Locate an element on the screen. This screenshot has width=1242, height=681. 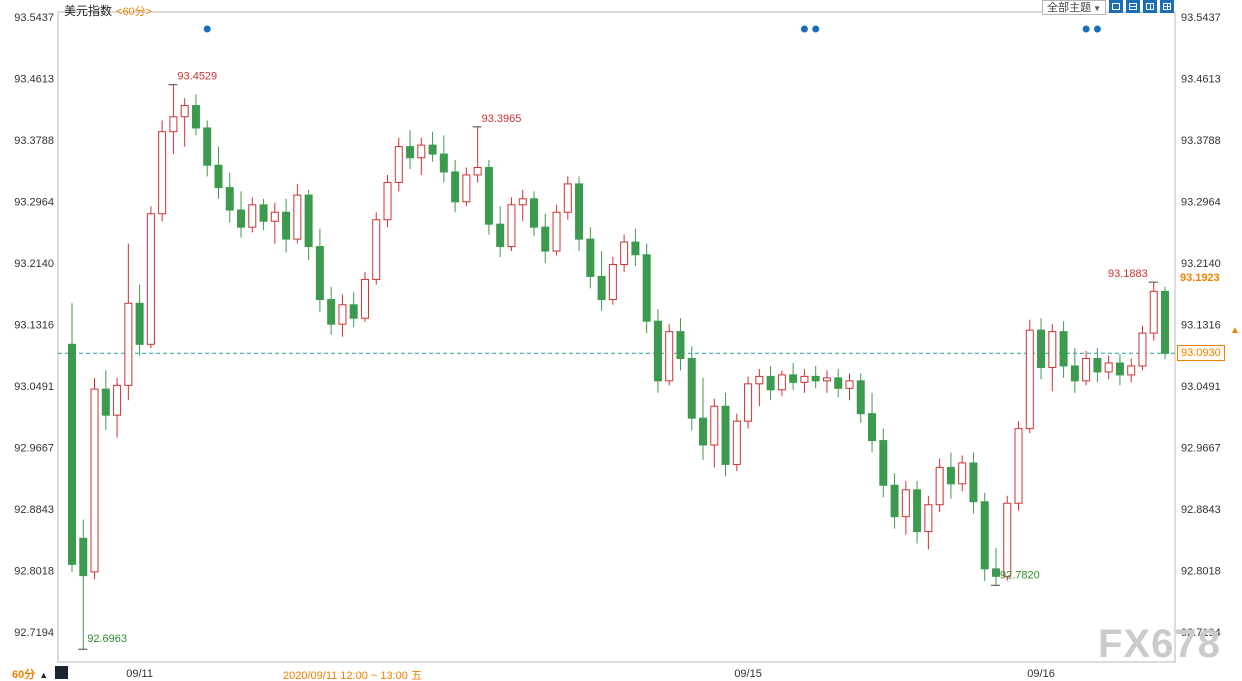
timeline-corner-button is located at coordinates (61, 672).